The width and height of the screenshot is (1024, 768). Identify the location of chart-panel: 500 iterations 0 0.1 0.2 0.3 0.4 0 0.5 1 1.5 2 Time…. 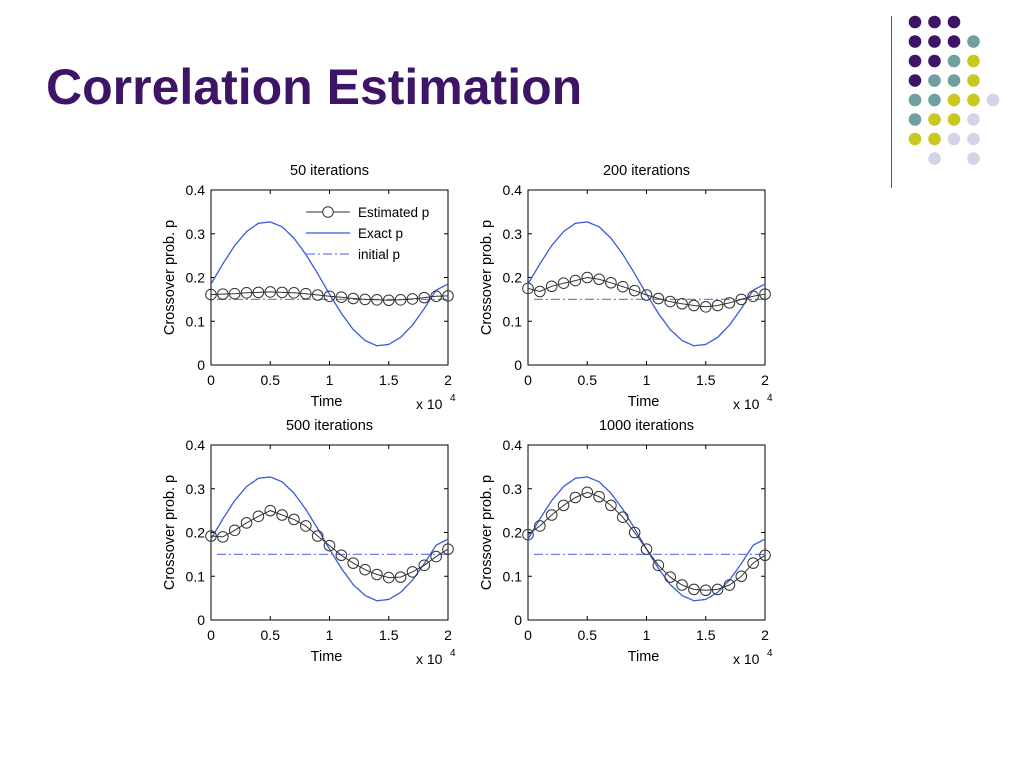
(309, 542).